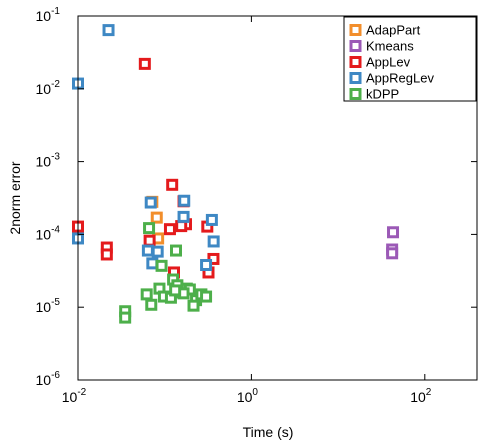  What do you see at coordinates (355, 78) in the screenshot?
I see `legend-swatch-appreglev` at bounding box center [355, 78].